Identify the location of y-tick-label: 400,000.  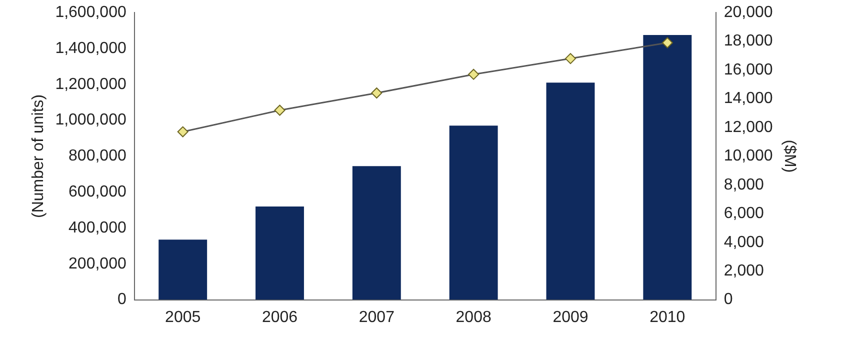
(97, 227).